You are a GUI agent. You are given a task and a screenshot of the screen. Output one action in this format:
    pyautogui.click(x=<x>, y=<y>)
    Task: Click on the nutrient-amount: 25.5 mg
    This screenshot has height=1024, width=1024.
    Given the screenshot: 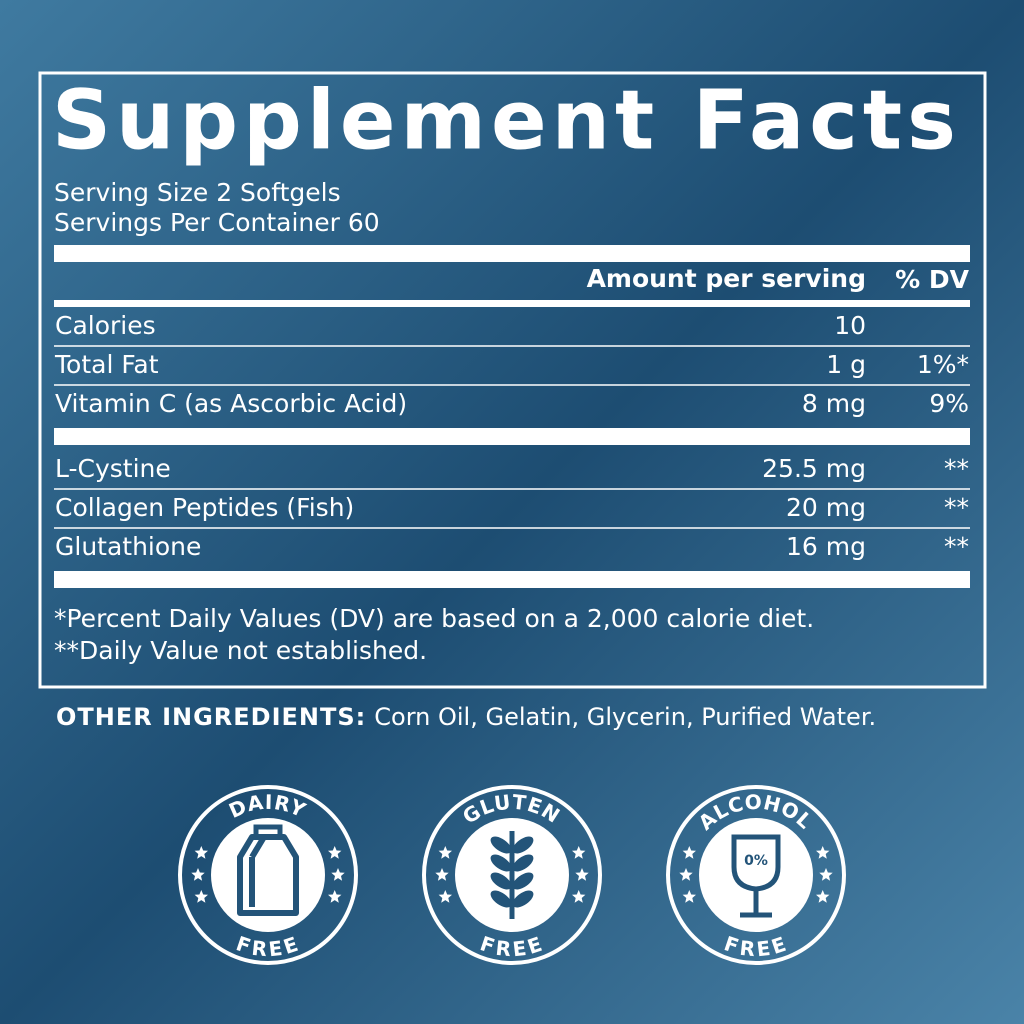 What is the action you would take?
    pyautogui.click(x=814, y=468)
    